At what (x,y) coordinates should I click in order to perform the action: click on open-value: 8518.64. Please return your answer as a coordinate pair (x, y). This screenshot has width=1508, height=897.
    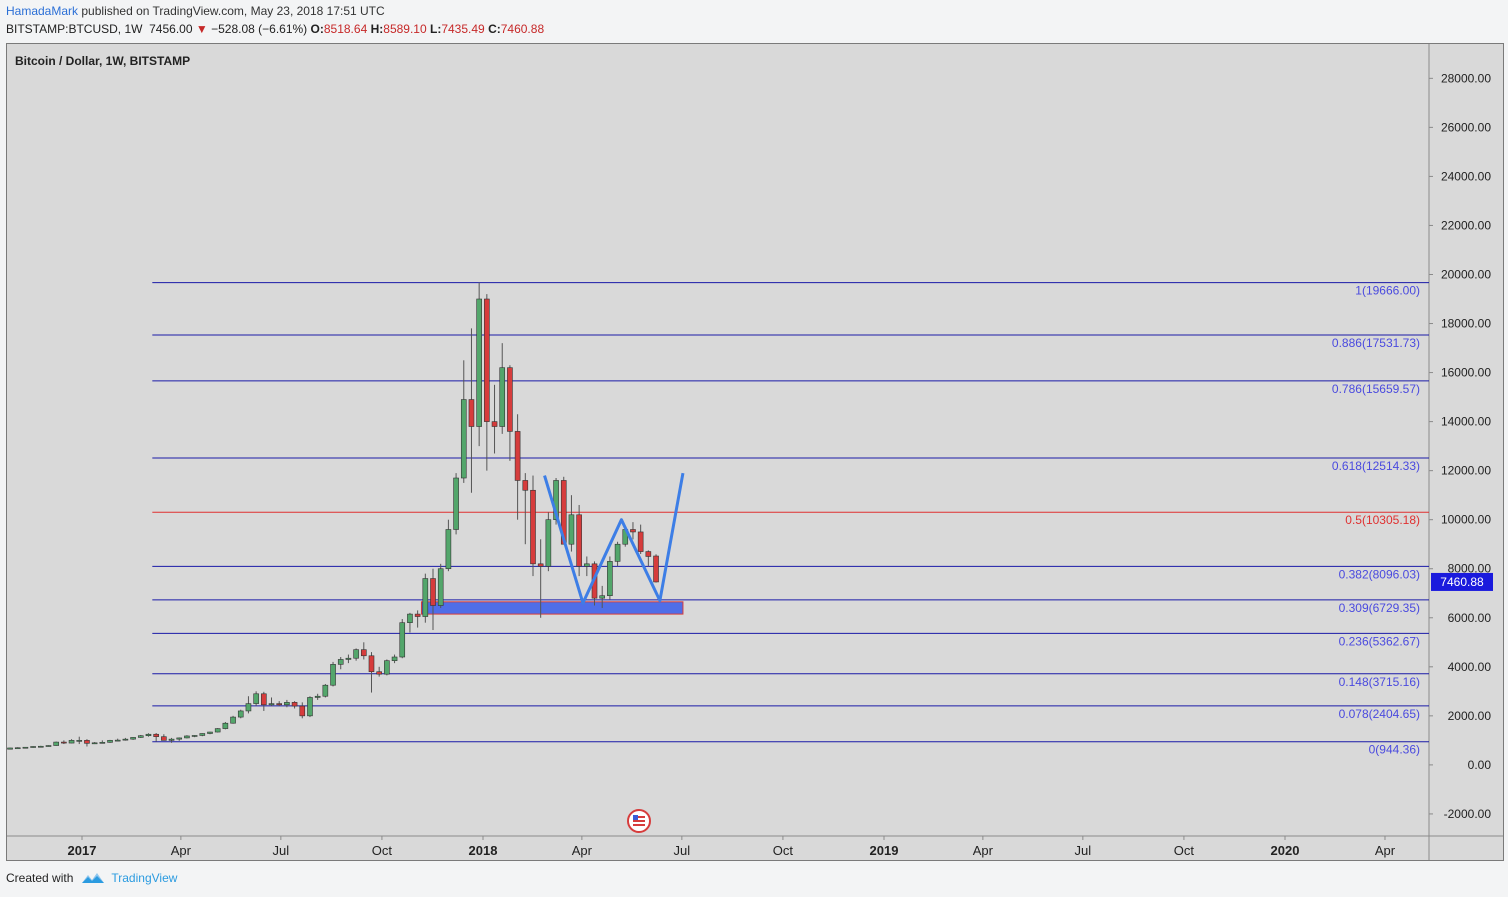
    Looking at the image, I should click on (345, 29).